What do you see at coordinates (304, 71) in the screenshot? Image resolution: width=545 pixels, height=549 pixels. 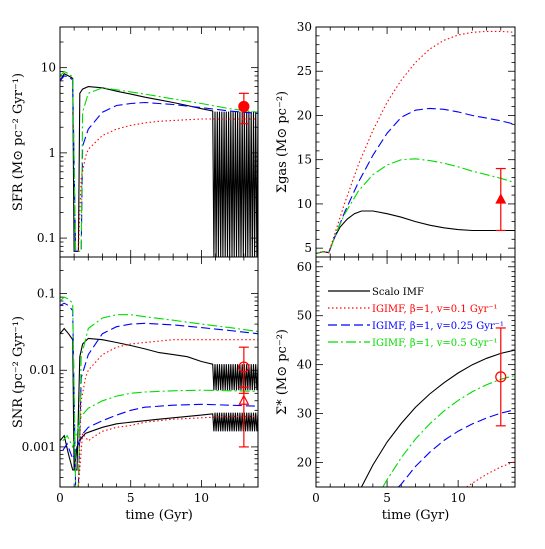 I see `y-tick-label: 25` at bounding box center [304, 71].